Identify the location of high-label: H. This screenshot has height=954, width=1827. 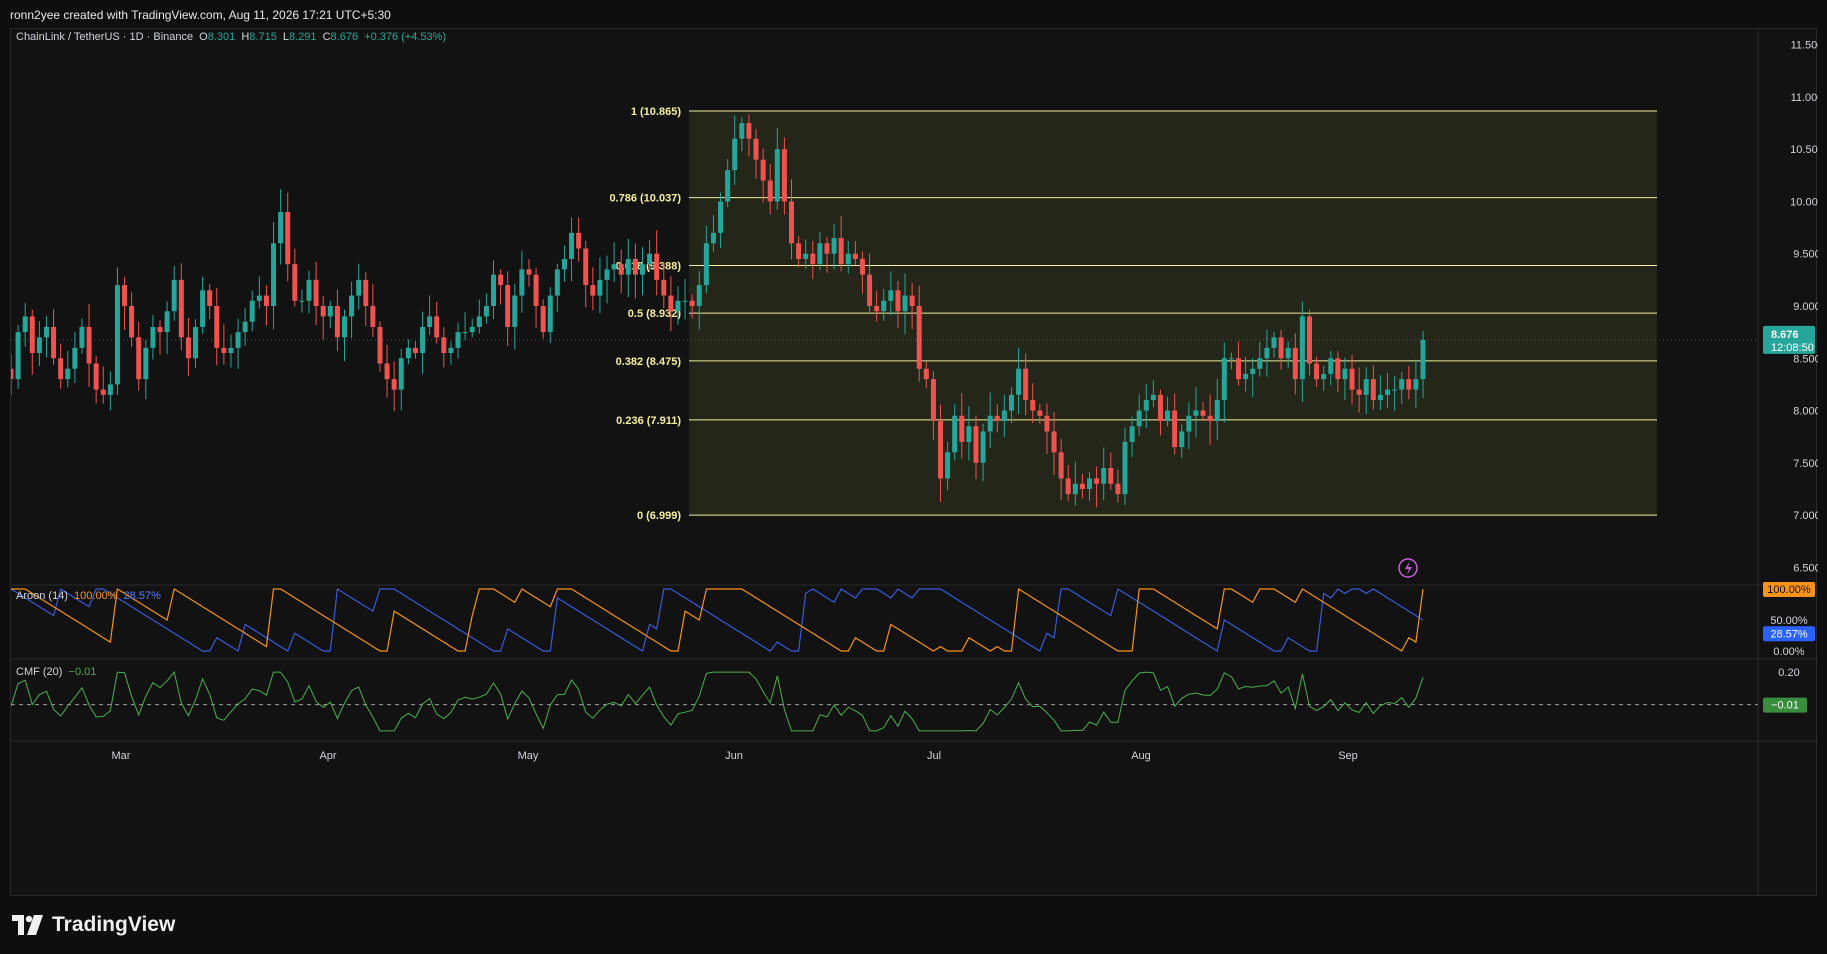
(245, 37).